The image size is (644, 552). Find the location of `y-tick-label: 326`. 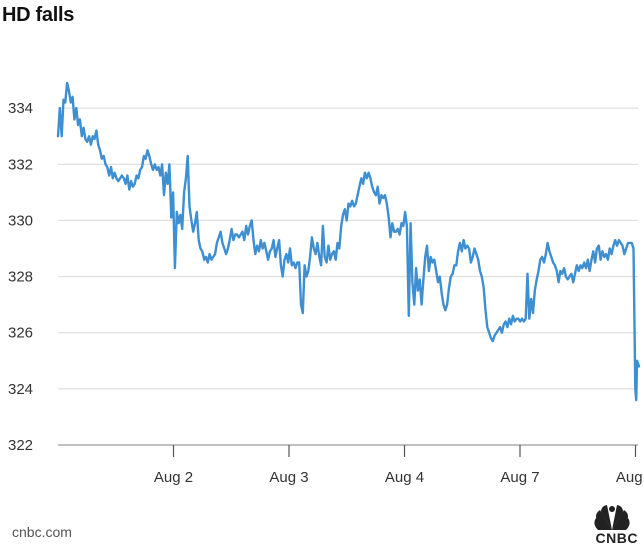

y-tick-label: 326 is located at coordinates (20, 333).